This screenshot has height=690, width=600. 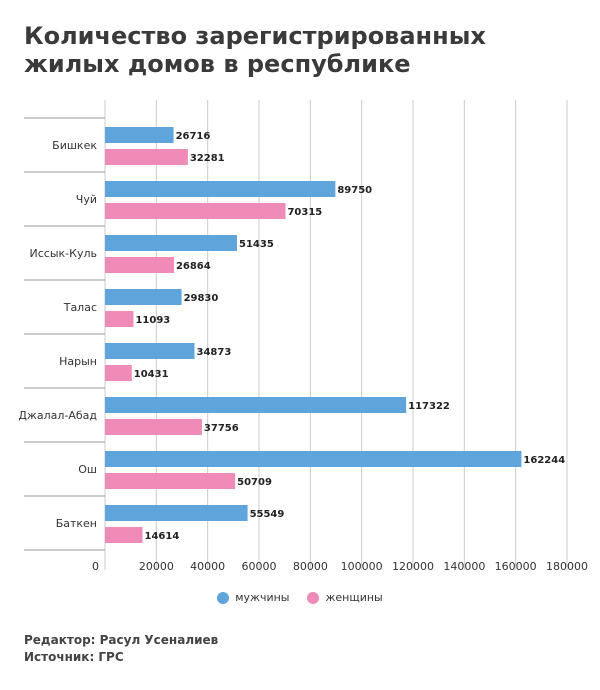 I want to click on x-tick-label-20000: 20000, so click(x=156, y=566).